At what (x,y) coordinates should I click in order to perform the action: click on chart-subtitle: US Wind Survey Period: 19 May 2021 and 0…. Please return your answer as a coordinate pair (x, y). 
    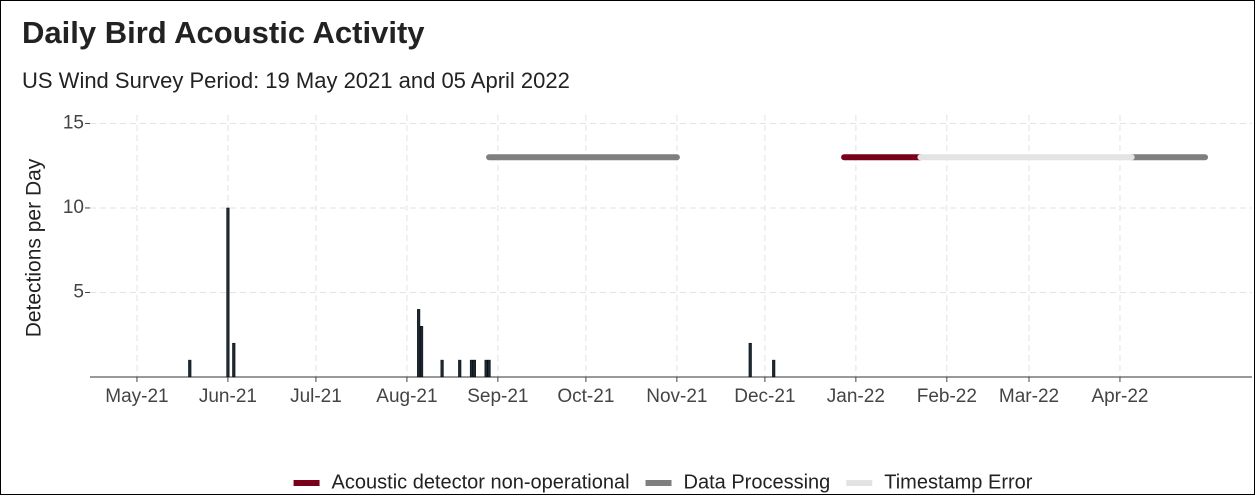
    Looking at the image, I should click on (296, 80).